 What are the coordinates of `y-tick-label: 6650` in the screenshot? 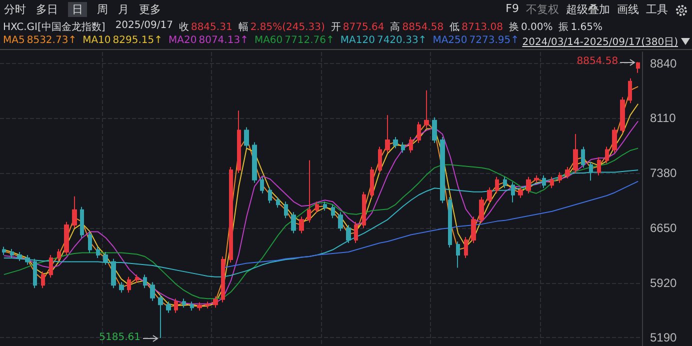 It's located at (664, 227).